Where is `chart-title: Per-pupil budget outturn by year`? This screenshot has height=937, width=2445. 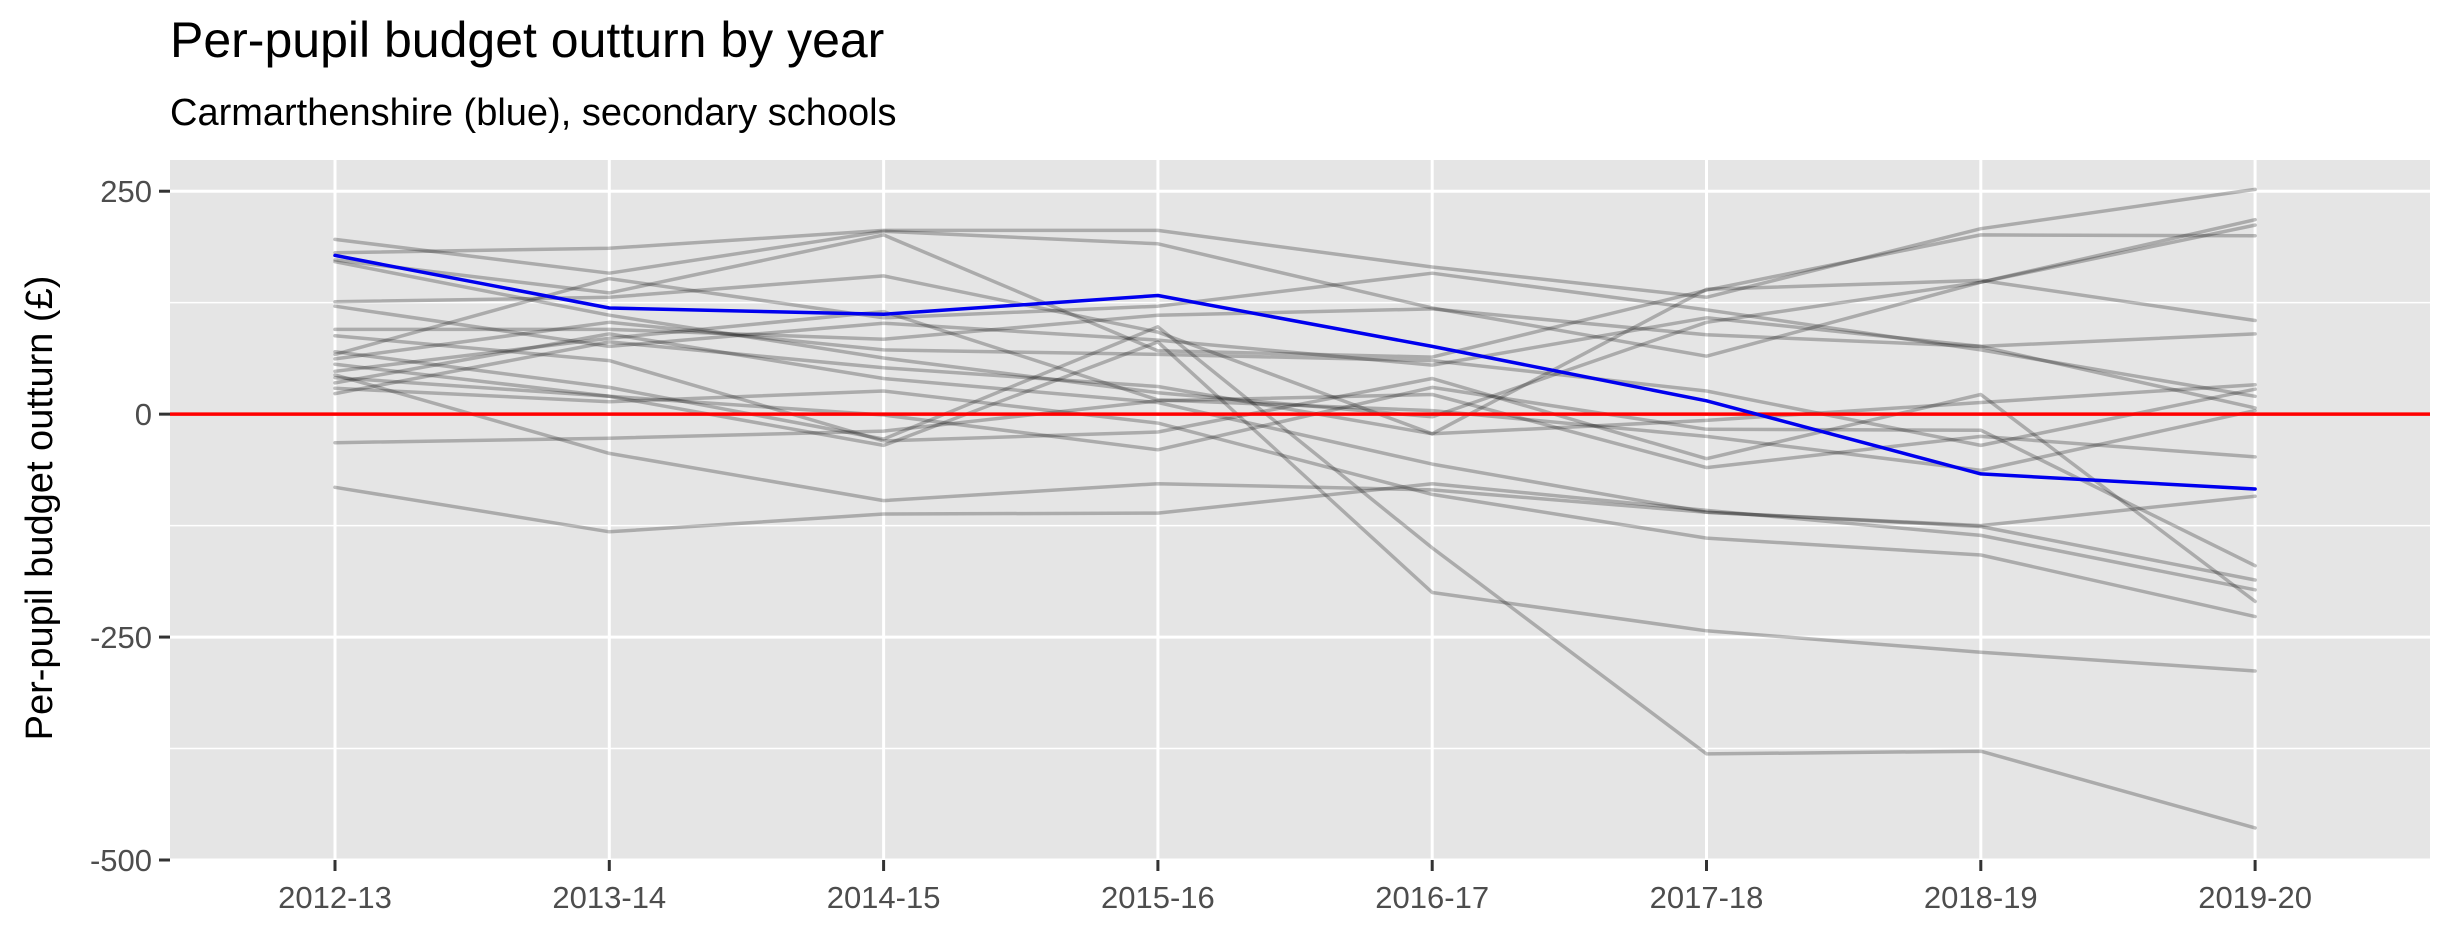
chart-title: Per-pupil budget outturn by year is located at coordinates (527, 40).